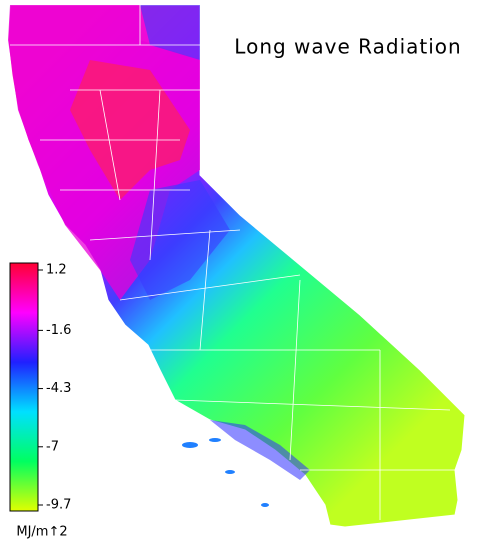  I want to click on colorbar-tick-label: -1.6, so click(58, 330).